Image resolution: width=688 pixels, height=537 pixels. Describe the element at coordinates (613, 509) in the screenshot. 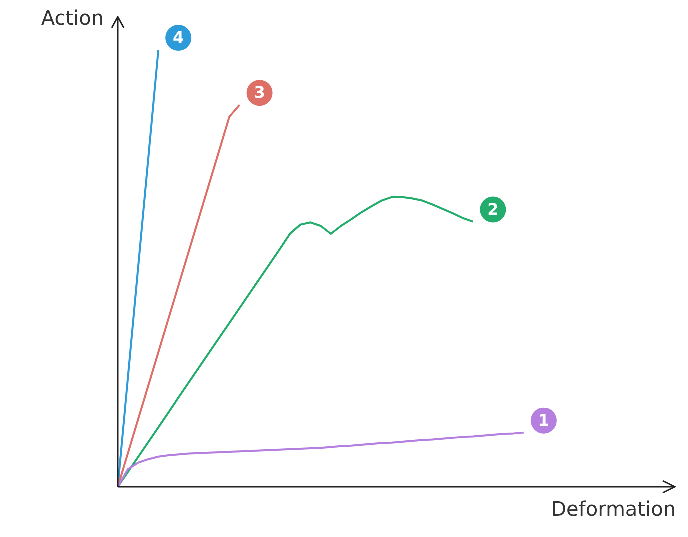

I see `x-axis-title: Deformation` at that location.